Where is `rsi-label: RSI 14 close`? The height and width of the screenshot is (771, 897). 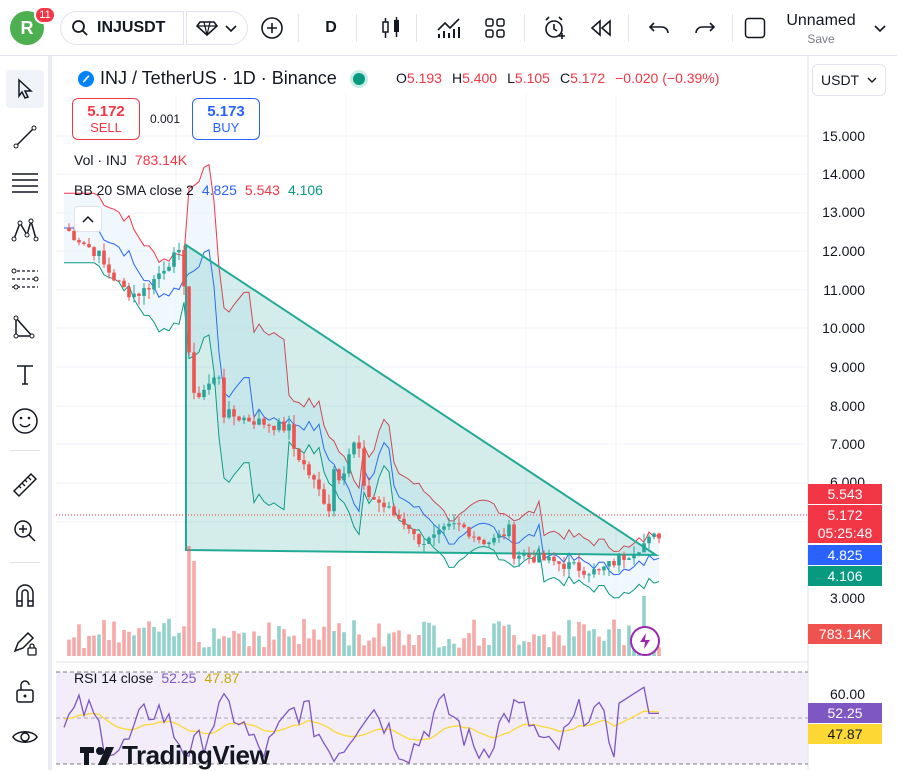
rsi-label: RSI 14 close is located at coordinates (114, 678).